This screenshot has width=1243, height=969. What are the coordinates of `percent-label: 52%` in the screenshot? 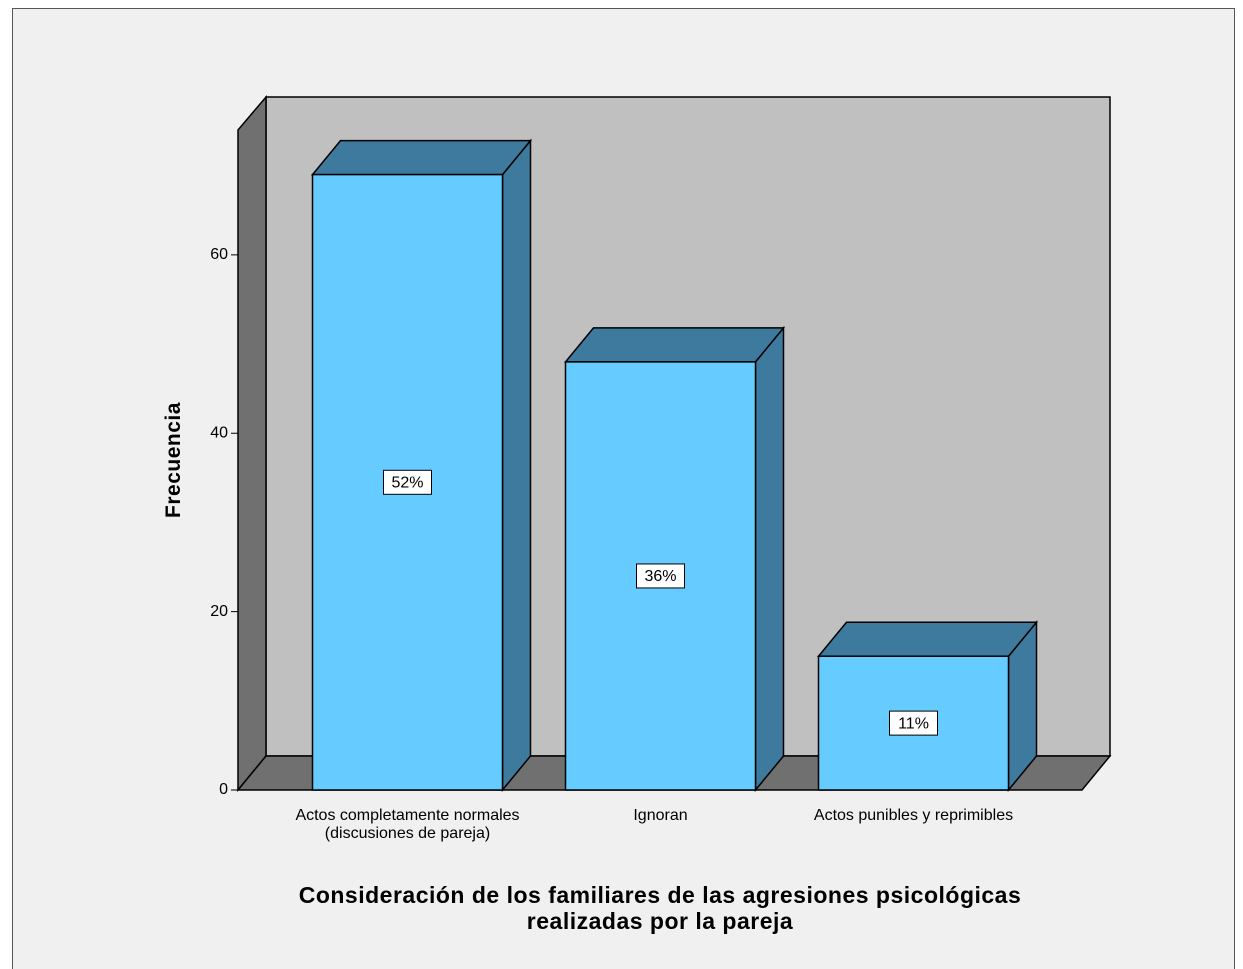 It's located at (407, 483).